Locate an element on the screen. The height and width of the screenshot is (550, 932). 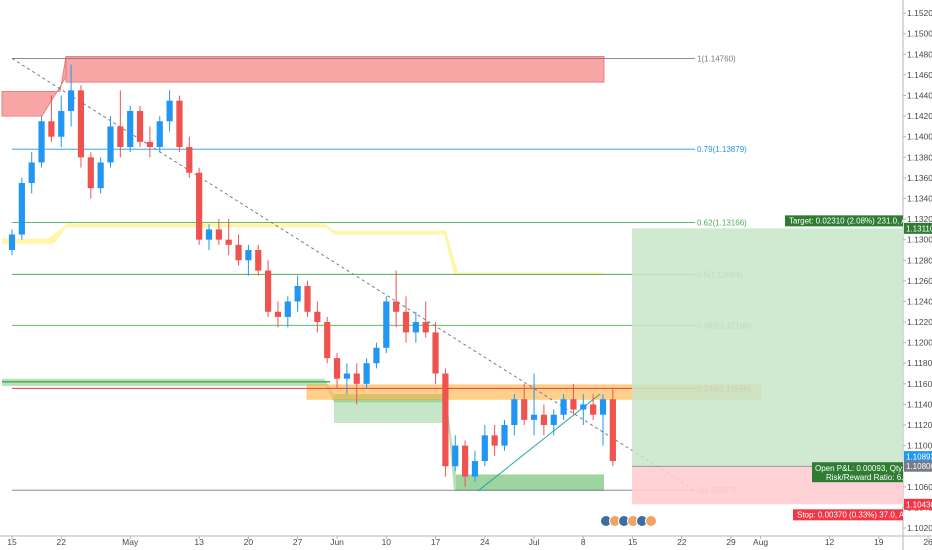
price-tick-label: 1.12800 is located at coordinates (919, 260).